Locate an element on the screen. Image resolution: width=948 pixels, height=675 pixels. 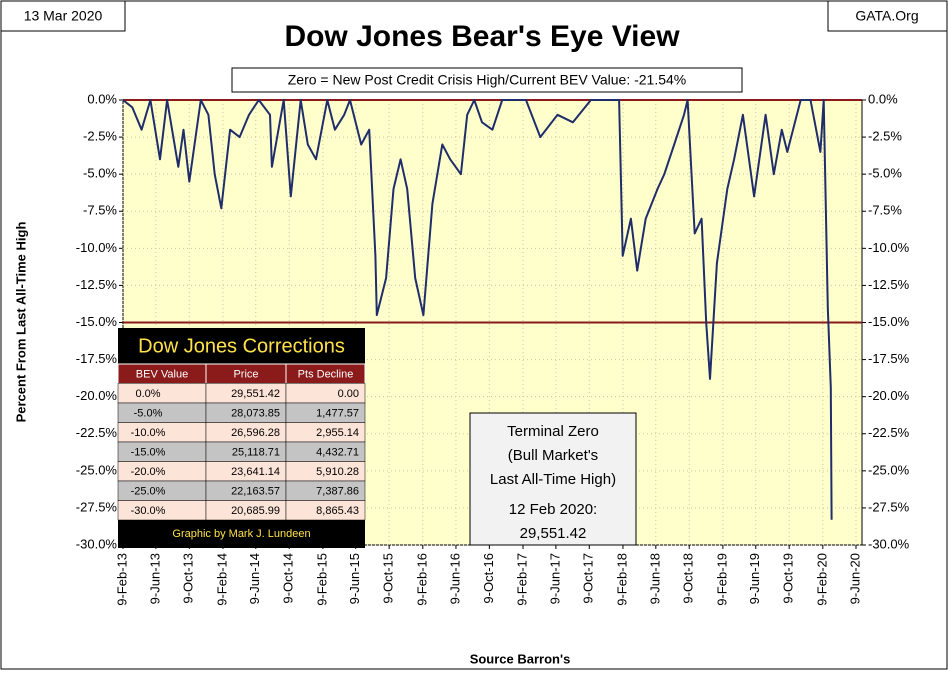
x-tick-label: 9-Jun-17 is located at coordinates (554, 578).